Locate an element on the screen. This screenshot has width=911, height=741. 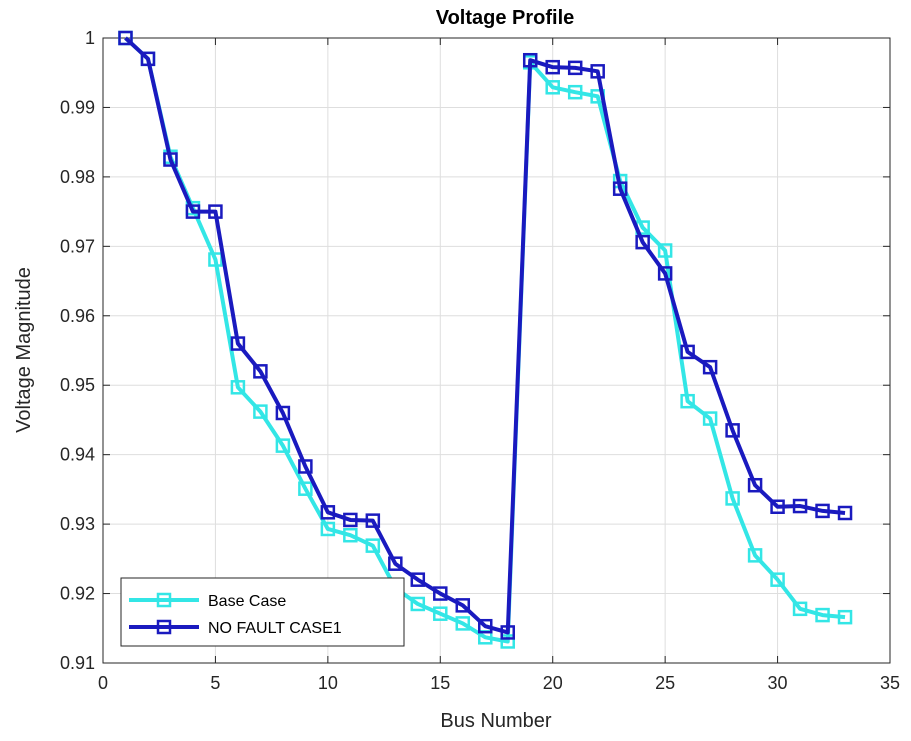
y-tick-label: 0.93 is located at coordinates (77, 524).